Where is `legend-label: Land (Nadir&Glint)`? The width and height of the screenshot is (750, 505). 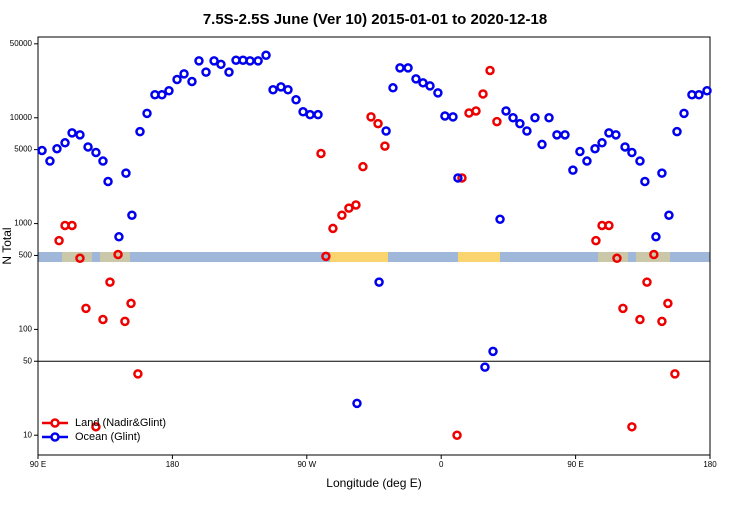 legend-label: Land (Nadir&Glint) is located at coordinates (120, 423).